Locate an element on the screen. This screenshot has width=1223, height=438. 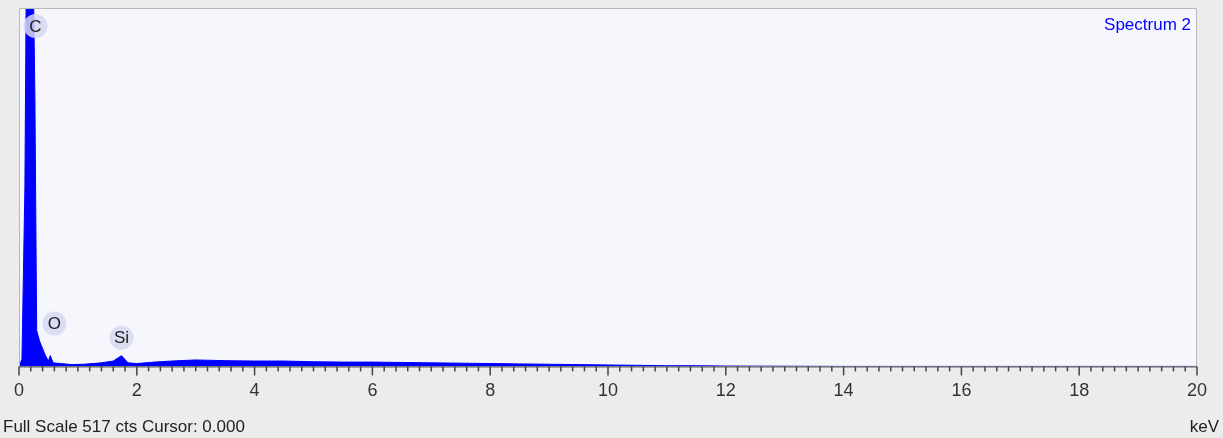
annotation: Si is located at coordinates (121, 338).